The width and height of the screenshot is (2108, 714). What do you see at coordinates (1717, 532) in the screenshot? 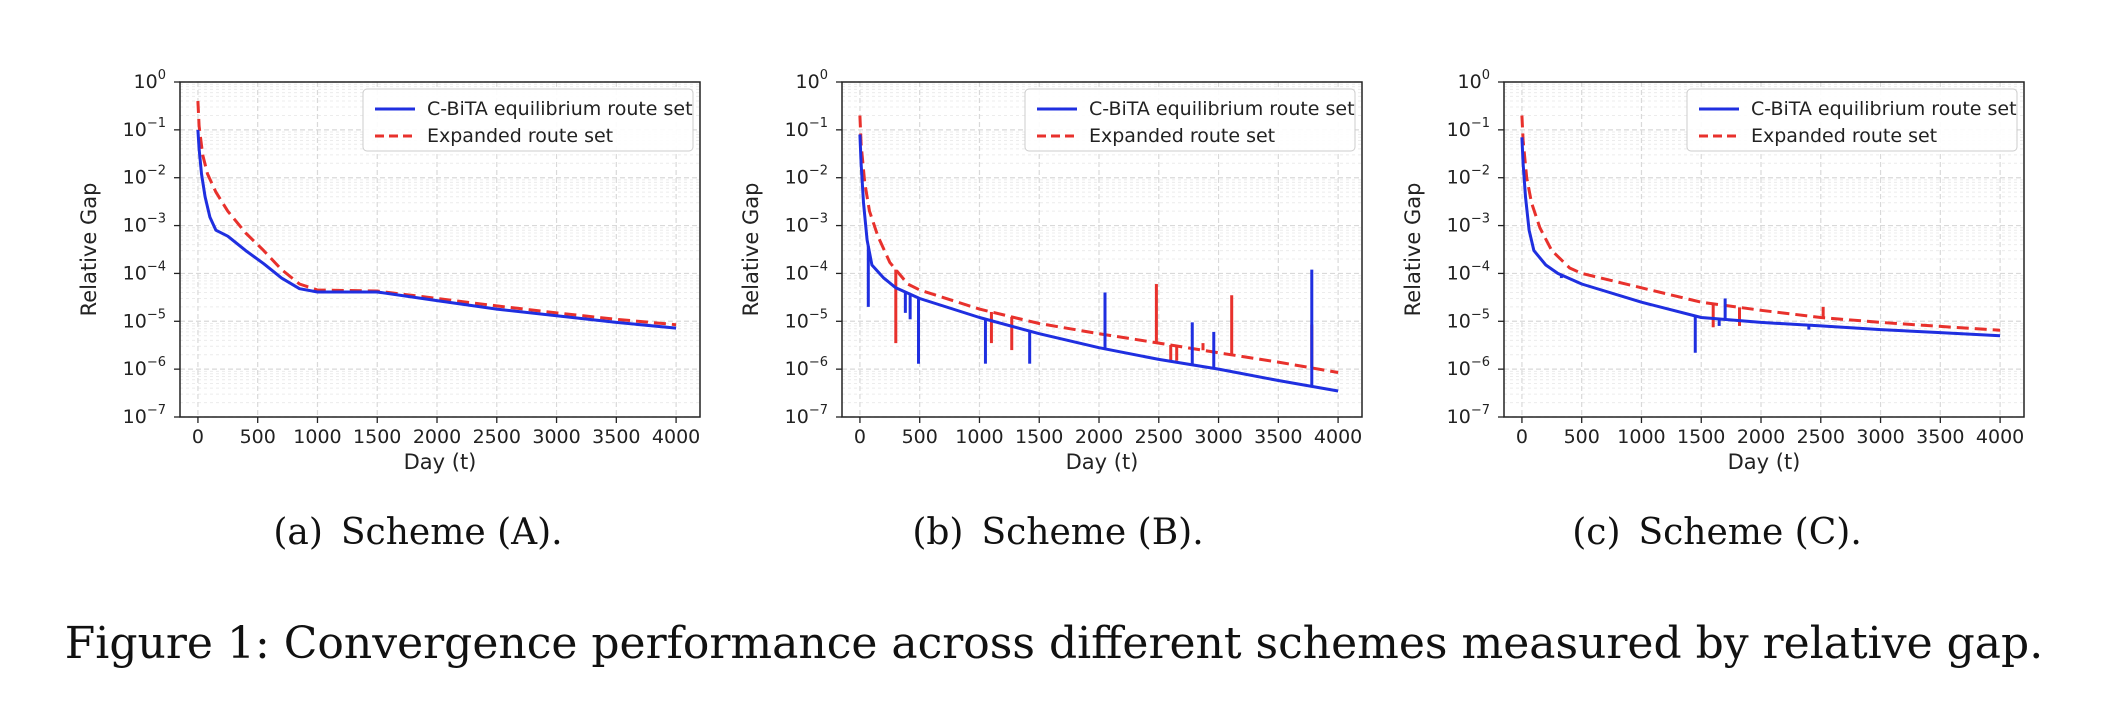
I see `chart-caption-c: (c) Scheme (C).` at bounding box center [1717, 532].